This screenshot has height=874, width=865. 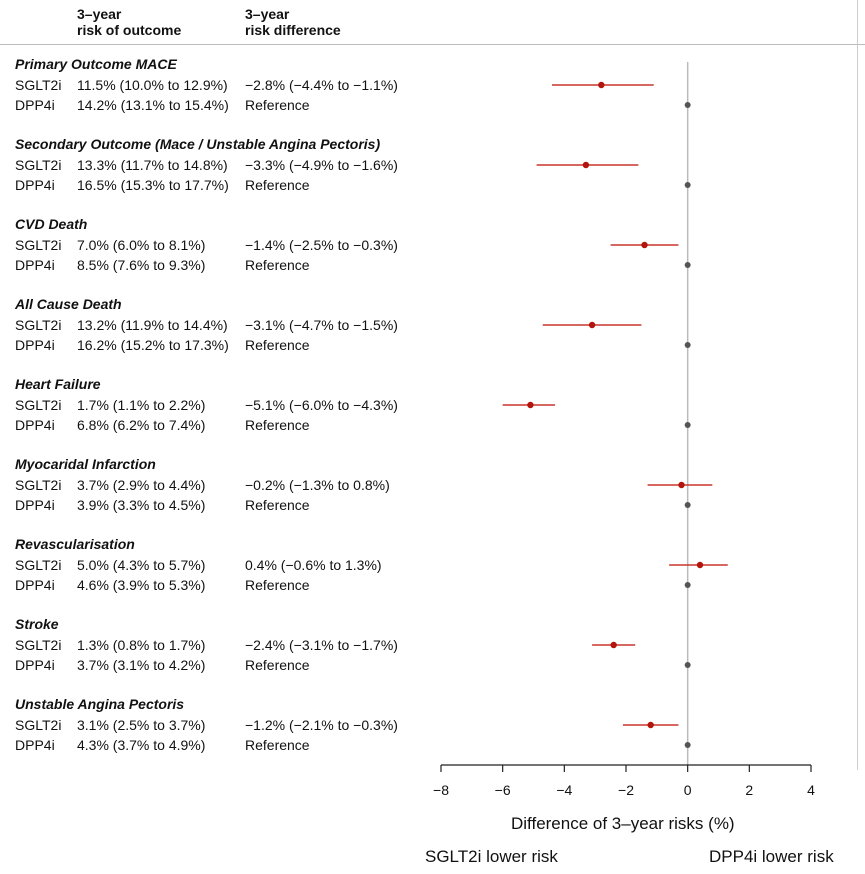 What do you see at coordinates (441, 790) in the screenshot?
I see `x-tick-label: −8` at bounding box center [441, 790].